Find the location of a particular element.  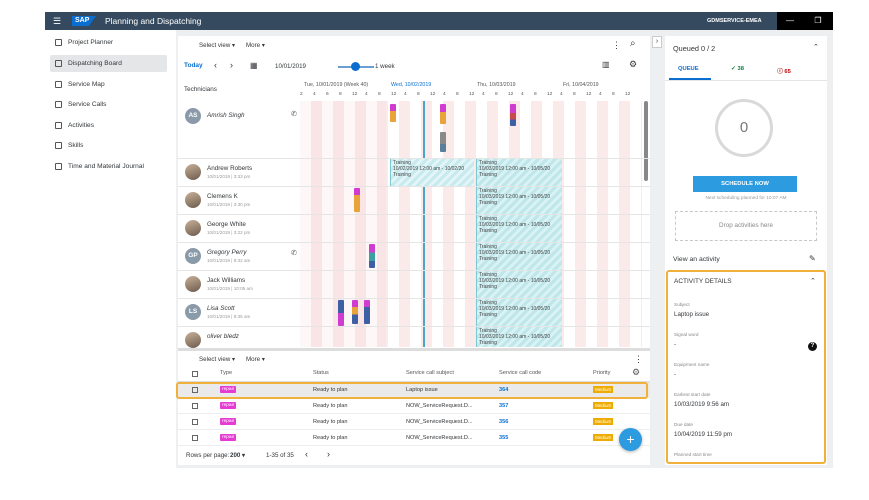

field-value: - is located at coordinates (675, 374).